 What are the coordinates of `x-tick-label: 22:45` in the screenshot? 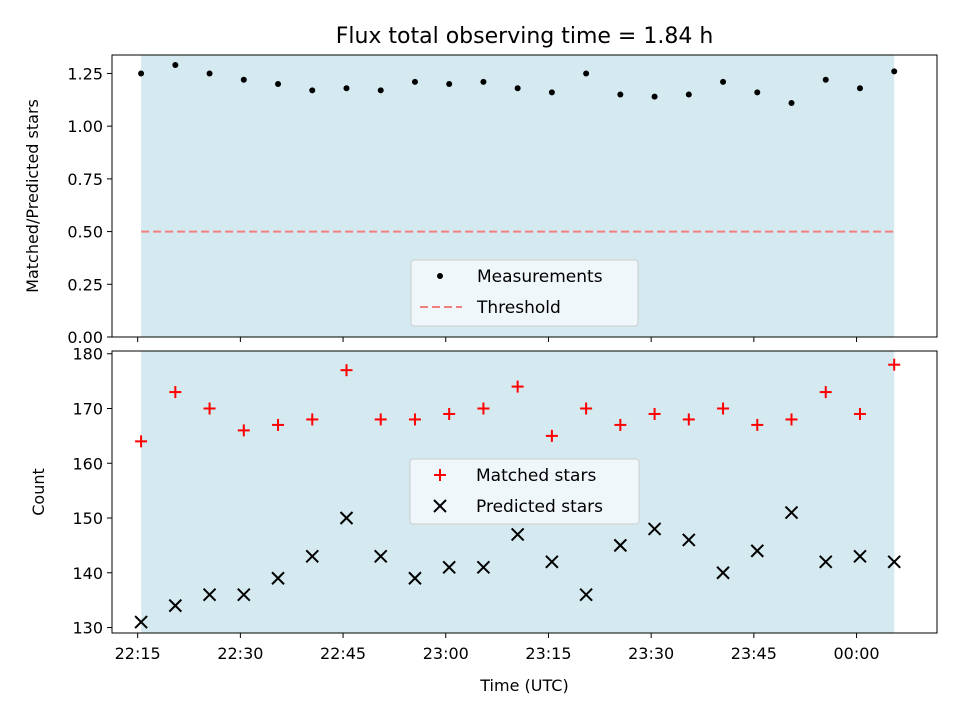 It's located at (343, 653).